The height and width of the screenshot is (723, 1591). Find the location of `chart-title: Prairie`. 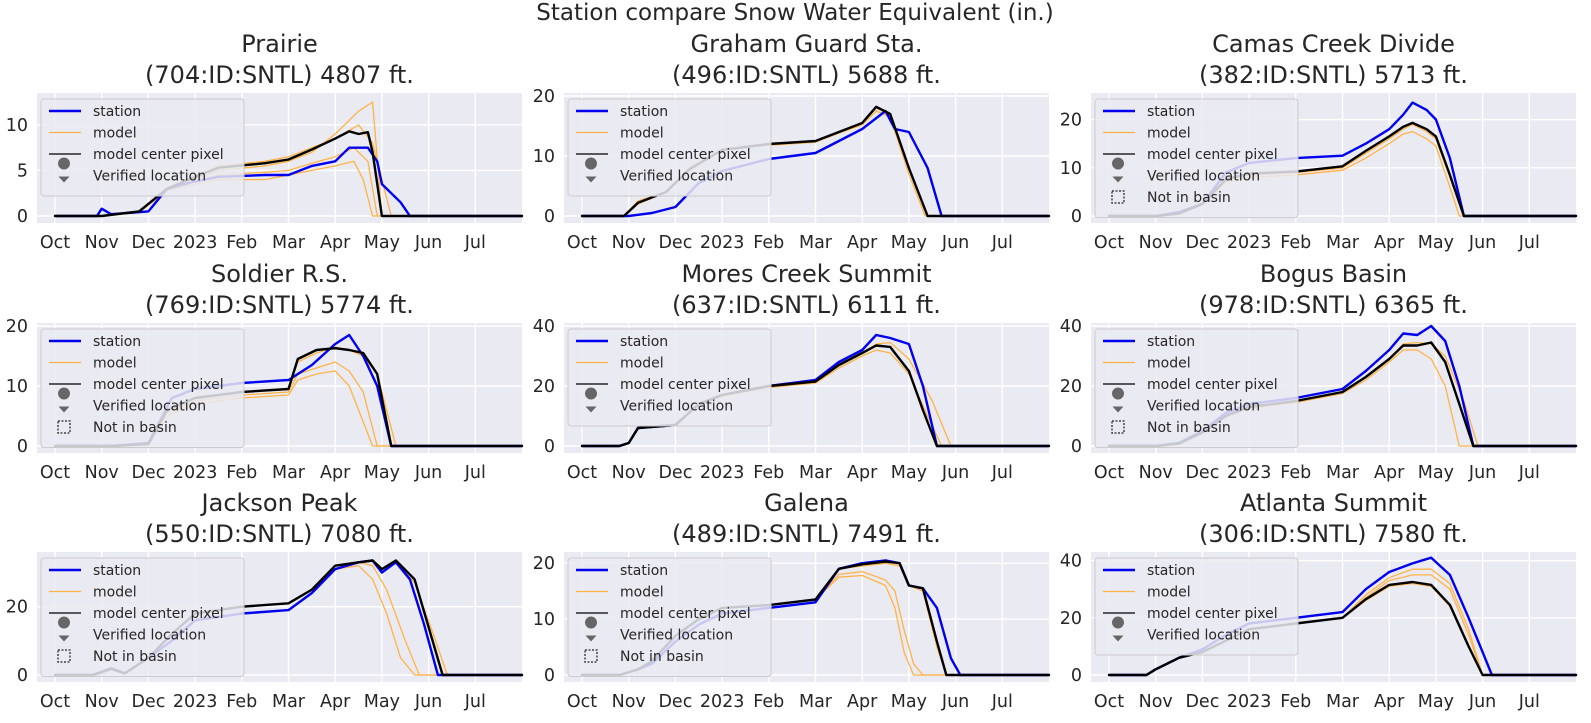

chart-title: Prairie is located at coordinates (279, 44).